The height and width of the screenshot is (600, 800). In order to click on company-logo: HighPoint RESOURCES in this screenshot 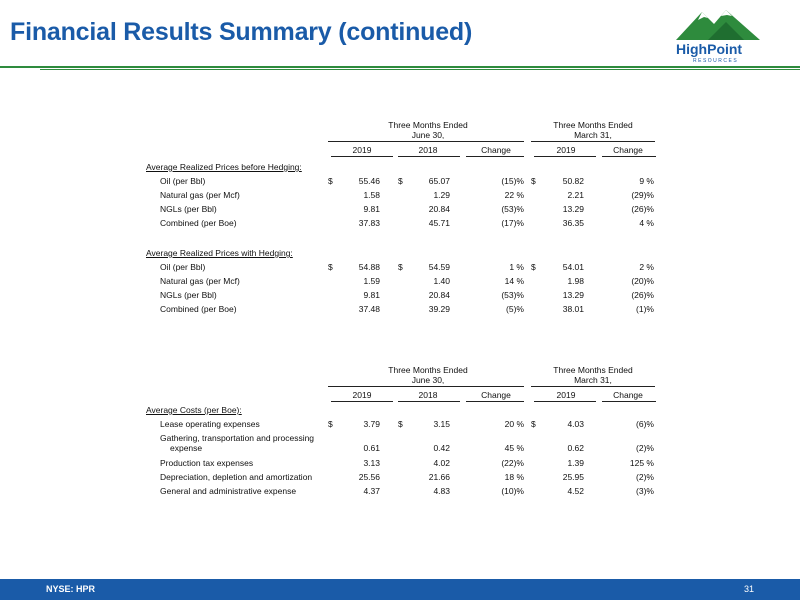, I will do `click(718, 37)`.